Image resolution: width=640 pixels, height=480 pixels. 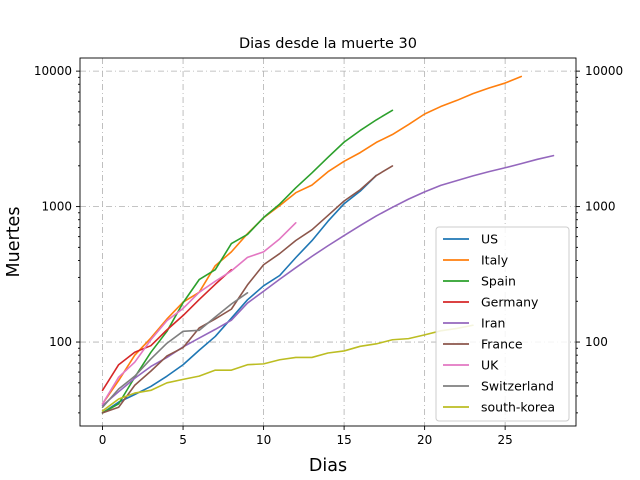 I want to click on y-tick-label: 10000, so click(x=53, y=71).